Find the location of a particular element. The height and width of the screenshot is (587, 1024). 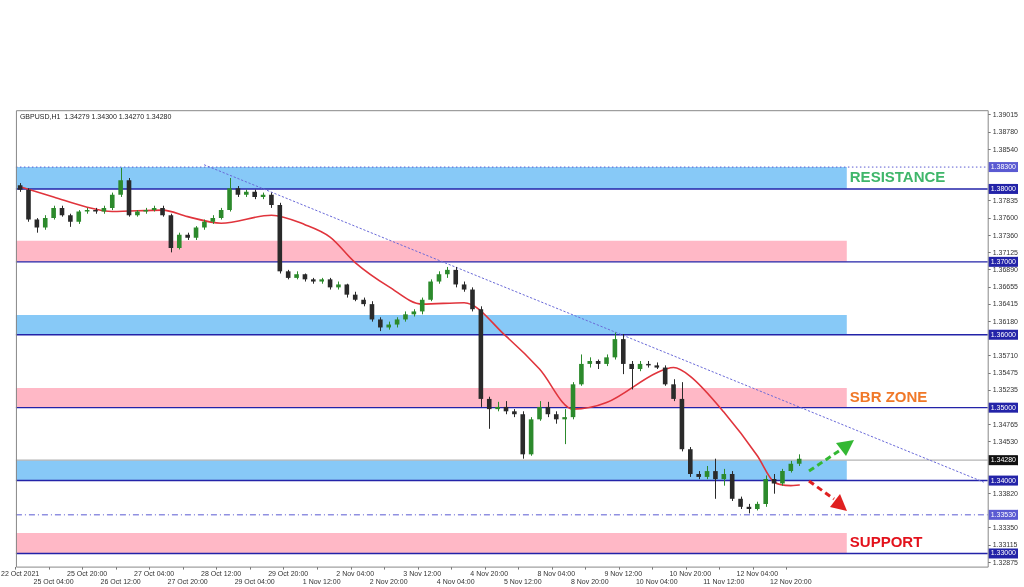

band-label: SUPPORT is located at coordinates (886, 542).